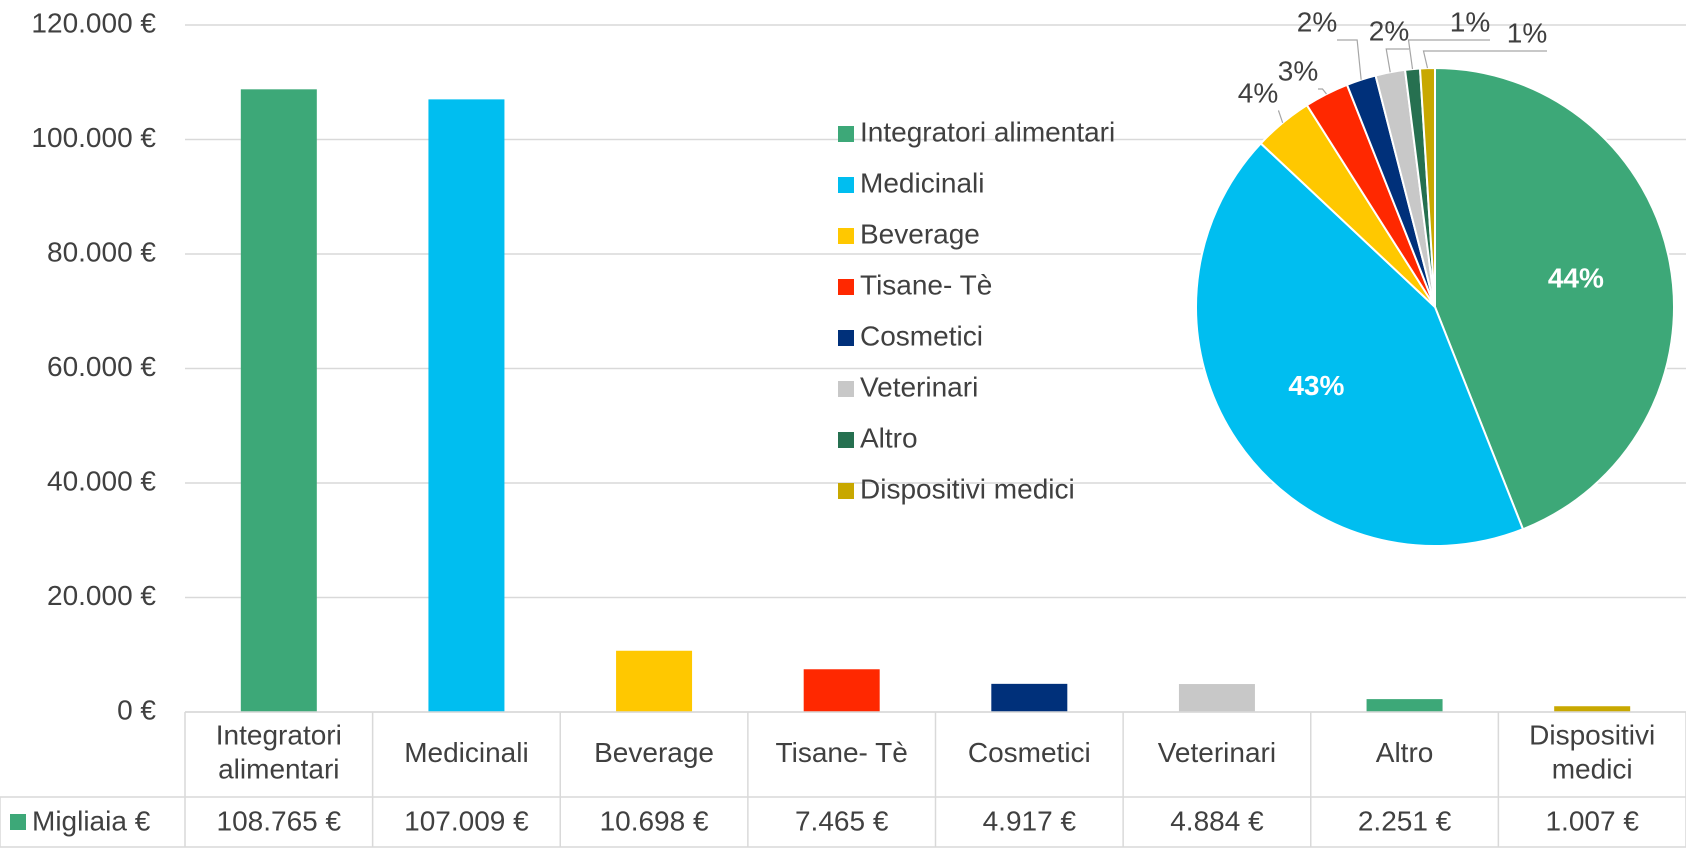  Describe the element at coordinates (91, 820) in the screenshot. I see `series-name: Migliaia €` at that location.